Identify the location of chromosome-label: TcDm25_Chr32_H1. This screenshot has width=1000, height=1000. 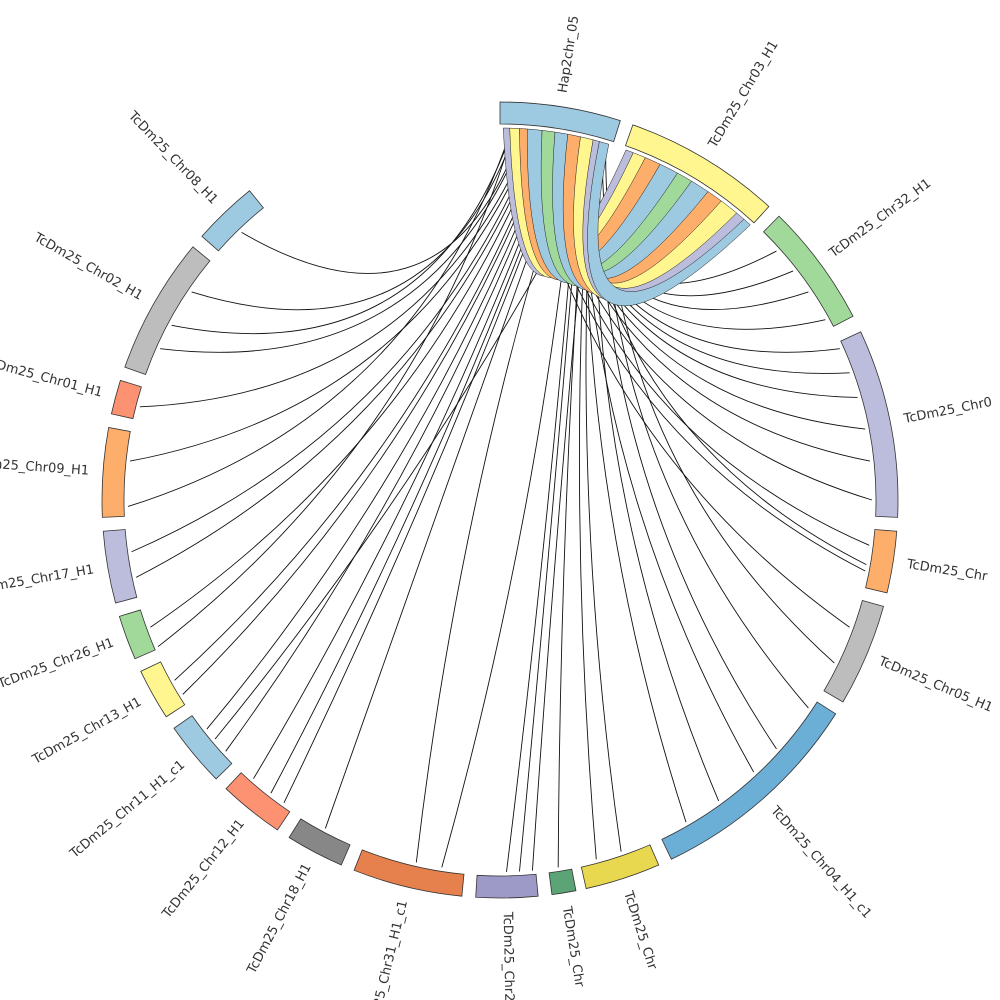
(880, 218).